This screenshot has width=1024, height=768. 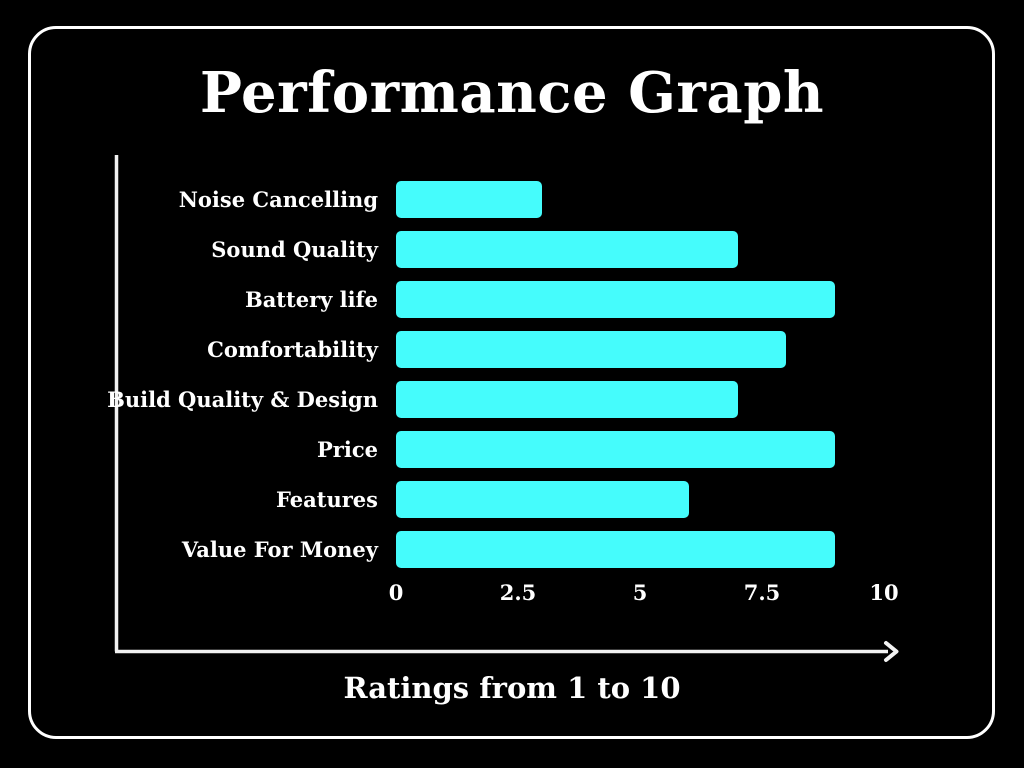 What do you see at coordinates (347, 449) in the screenshot?
I see `category-label: Price` at bounding box center [347, 449].